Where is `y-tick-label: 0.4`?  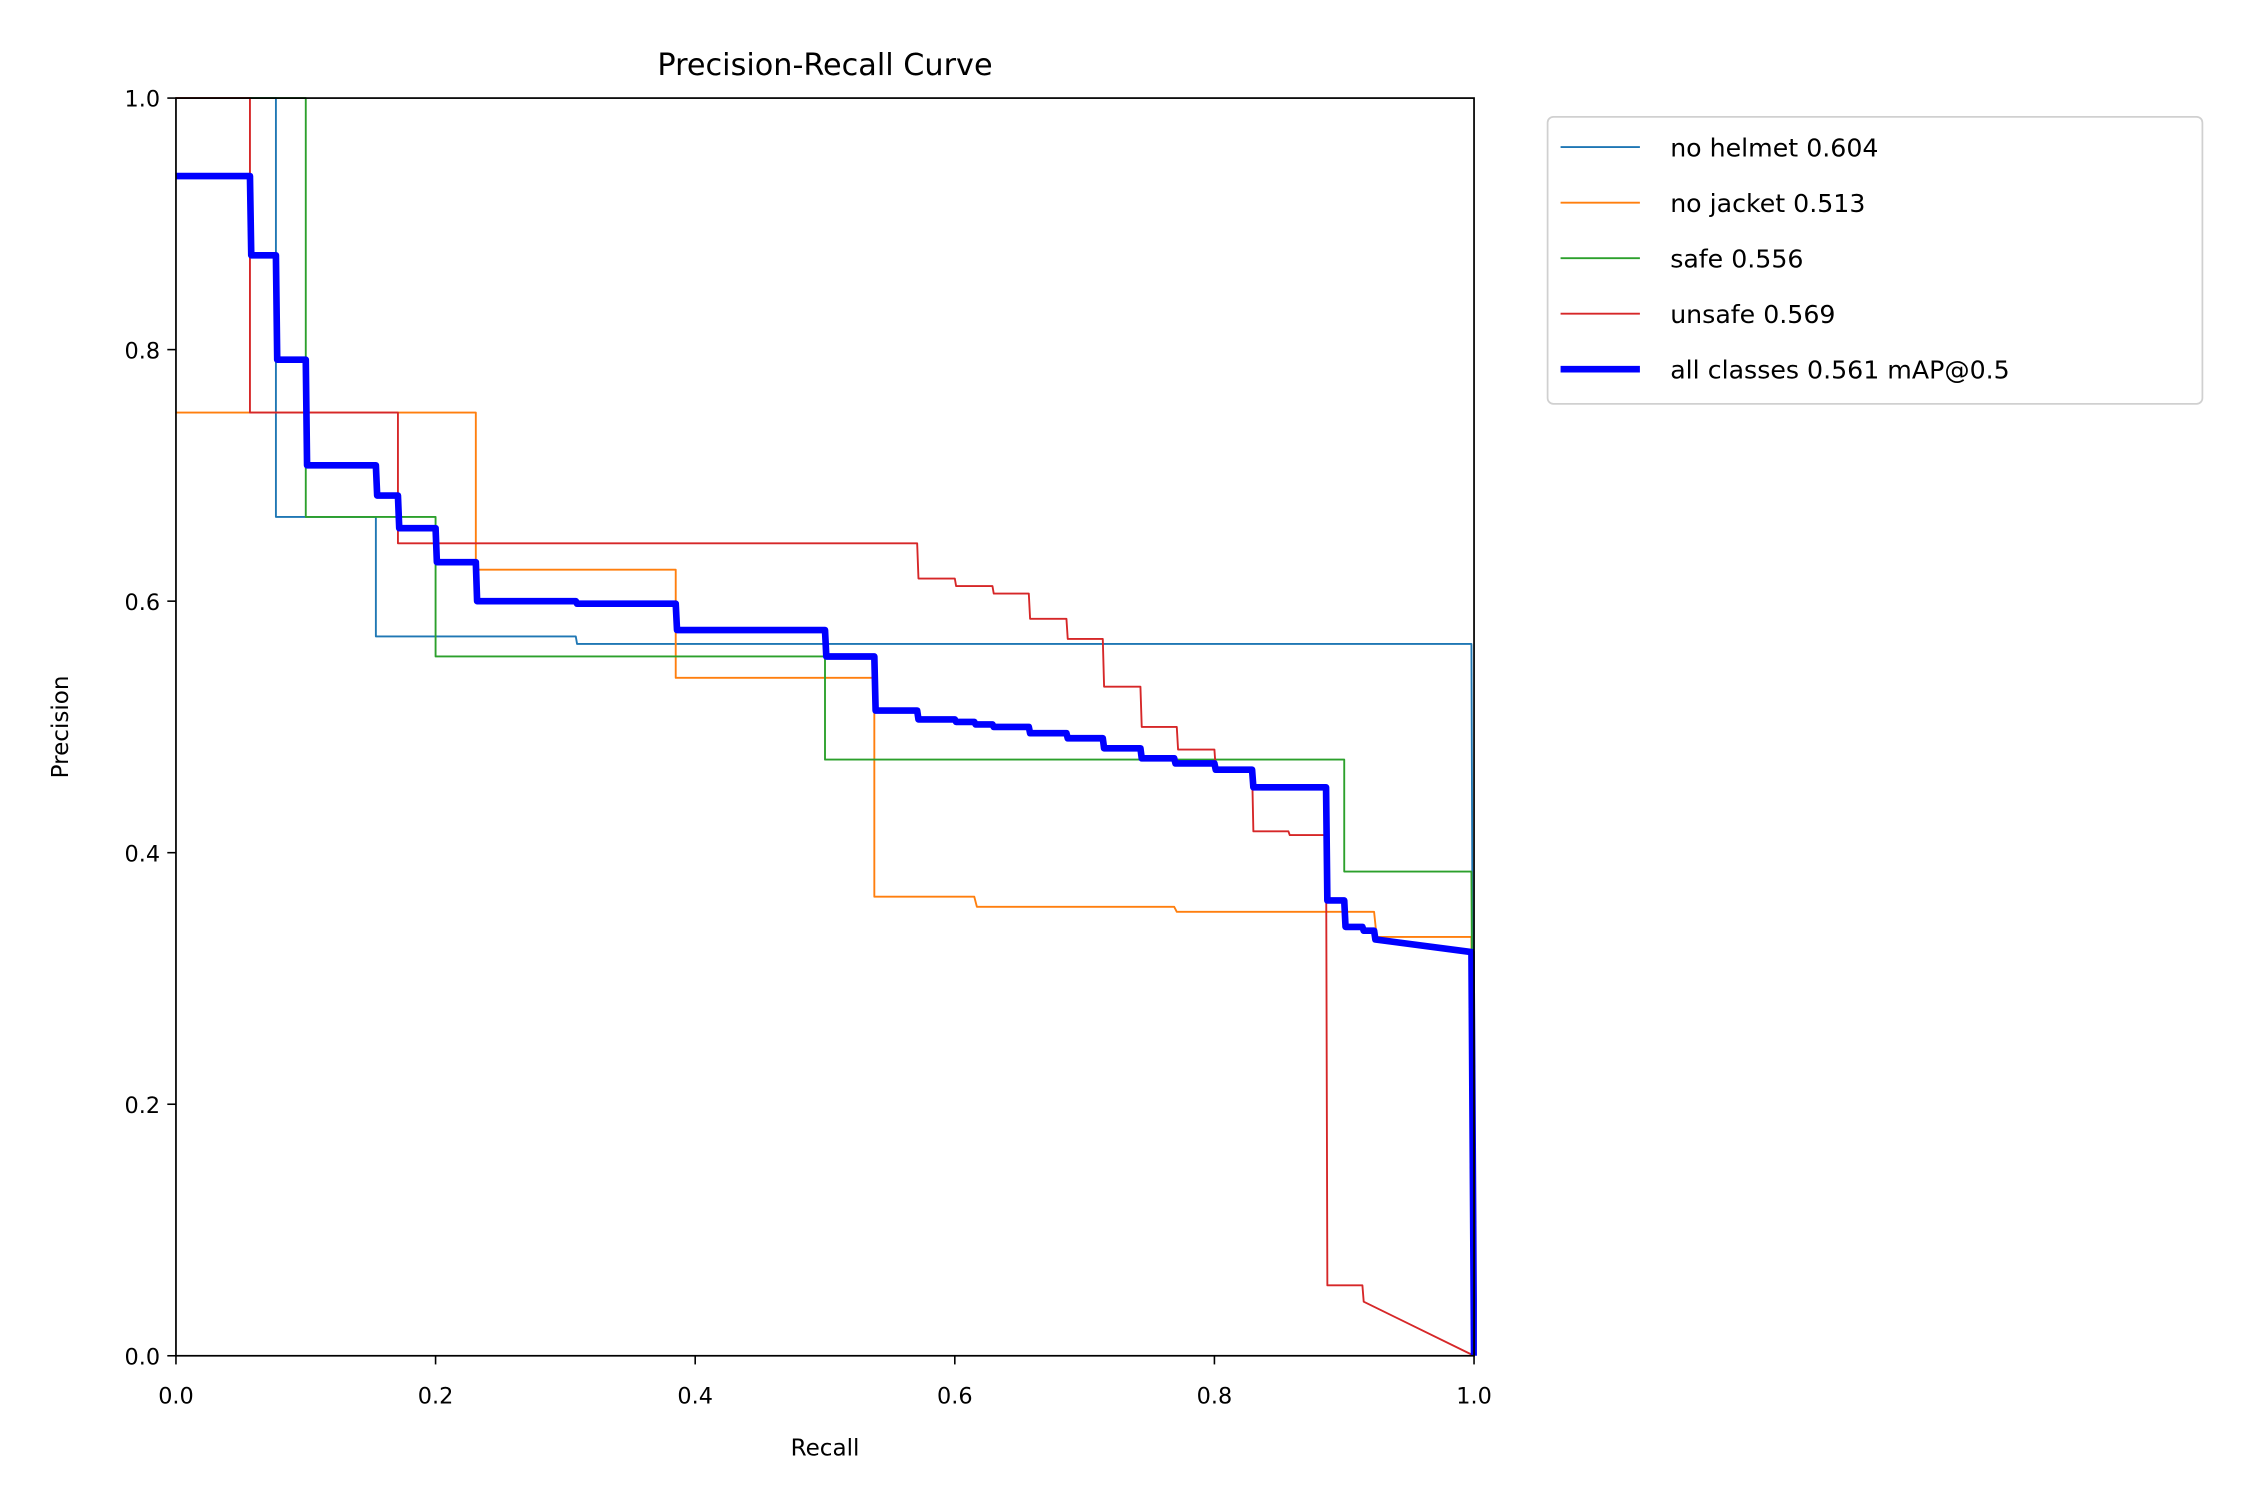 y-tick-label: 0.4 is located at coordinates (143, 854).